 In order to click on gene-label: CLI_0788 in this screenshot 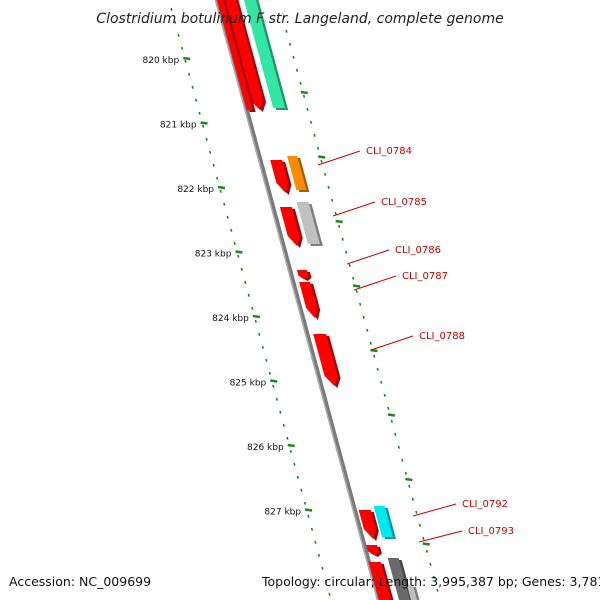, I will do `click(442, 336)`.